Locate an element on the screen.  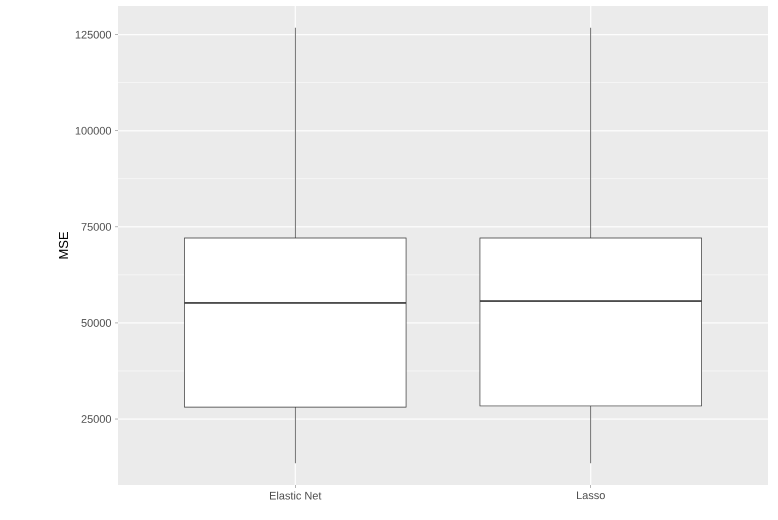
y-tick-label: 125000 is located at coordinates (94, 34).